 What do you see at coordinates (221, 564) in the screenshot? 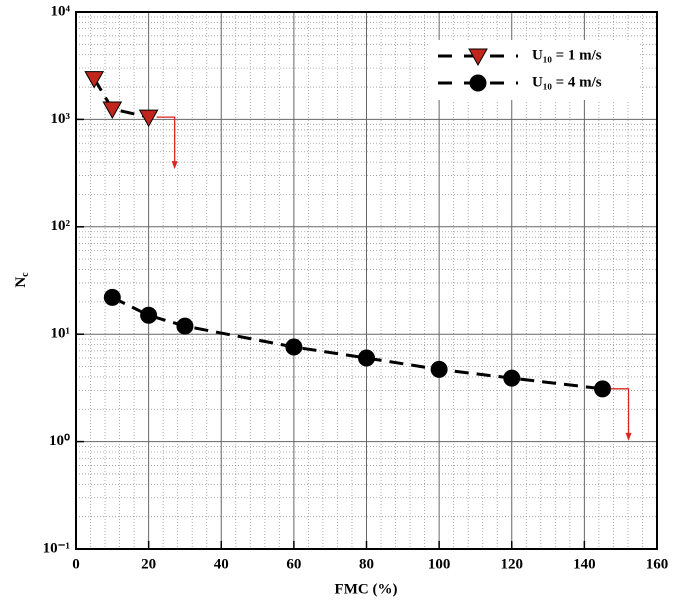
I see `x-tick-label: 40` at bounding box center [221, 564].